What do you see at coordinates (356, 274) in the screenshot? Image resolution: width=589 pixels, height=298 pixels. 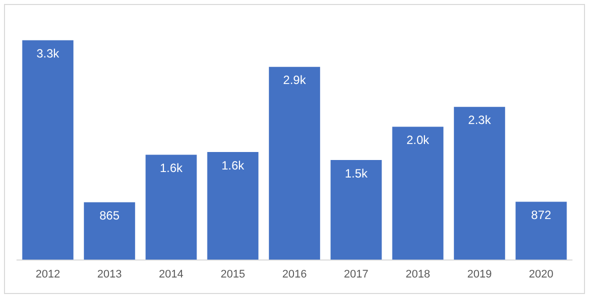 I see `x-tick-label: 2017` at bounding box center [356, 274].